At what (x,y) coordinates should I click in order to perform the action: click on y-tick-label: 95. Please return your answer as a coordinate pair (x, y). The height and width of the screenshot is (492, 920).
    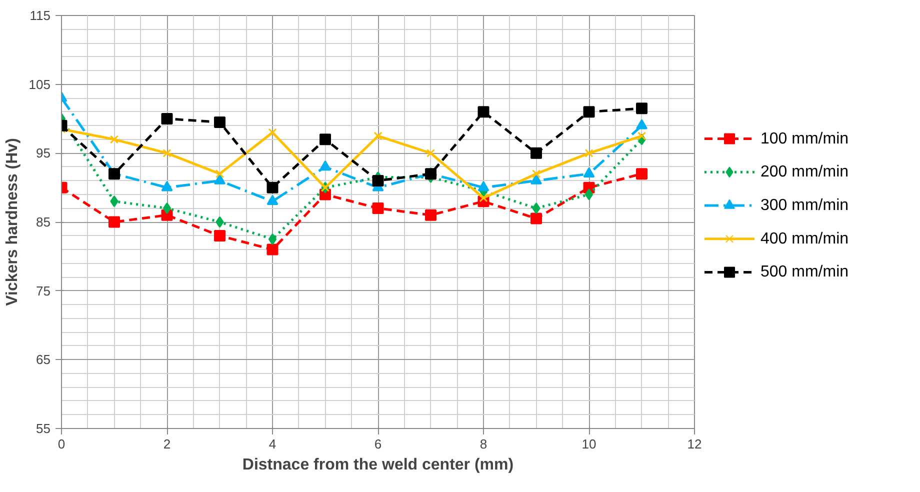
    Looking at the image, I should click on (43, 153).